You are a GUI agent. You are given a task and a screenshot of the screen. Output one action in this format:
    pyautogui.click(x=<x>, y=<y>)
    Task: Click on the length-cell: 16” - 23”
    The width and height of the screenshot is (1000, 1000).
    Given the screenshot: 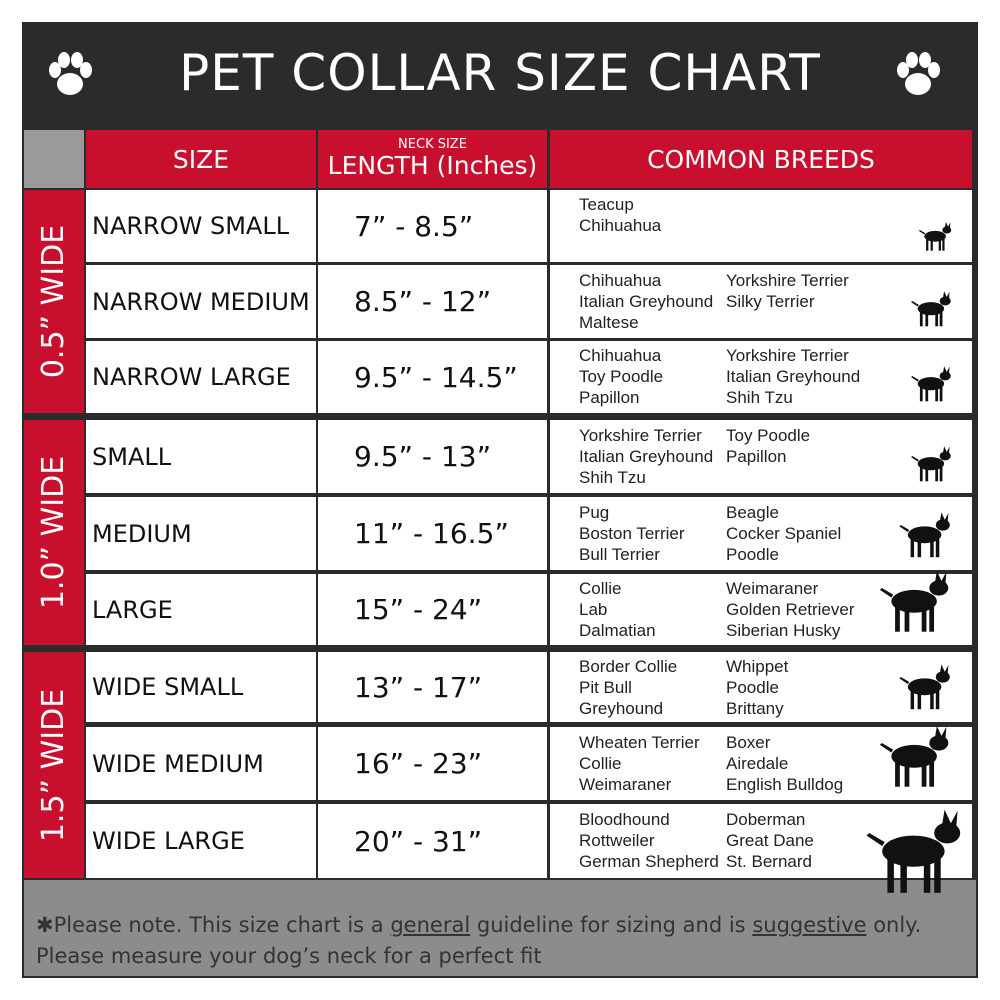 What is the action you would take?
    pyautogui.click(x=432, y=763)
    